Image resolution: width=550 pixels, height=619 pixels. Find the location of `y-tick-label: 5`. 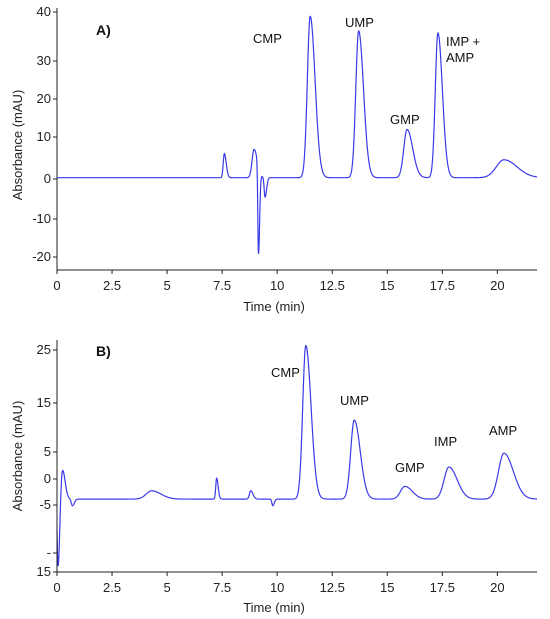

y-tick-label: 5 is located at coordinates (47, 451).